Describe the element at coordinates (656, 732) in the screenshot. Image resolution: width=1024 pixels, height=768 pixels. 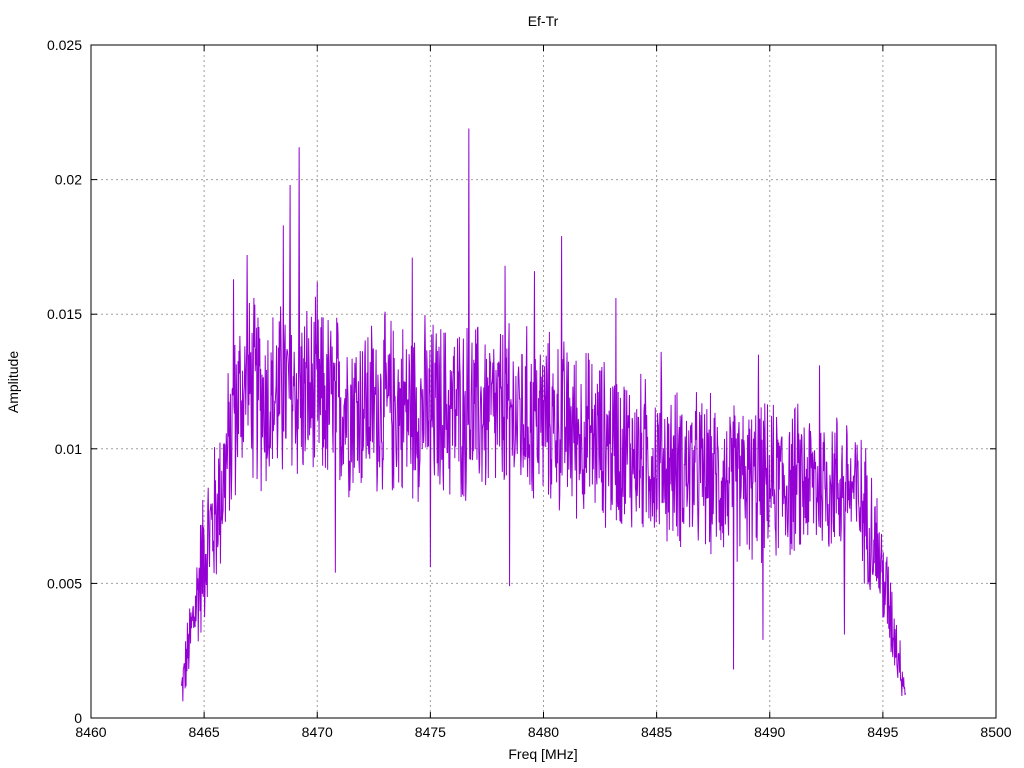
I see `x-tick-label: 8485` at that location.